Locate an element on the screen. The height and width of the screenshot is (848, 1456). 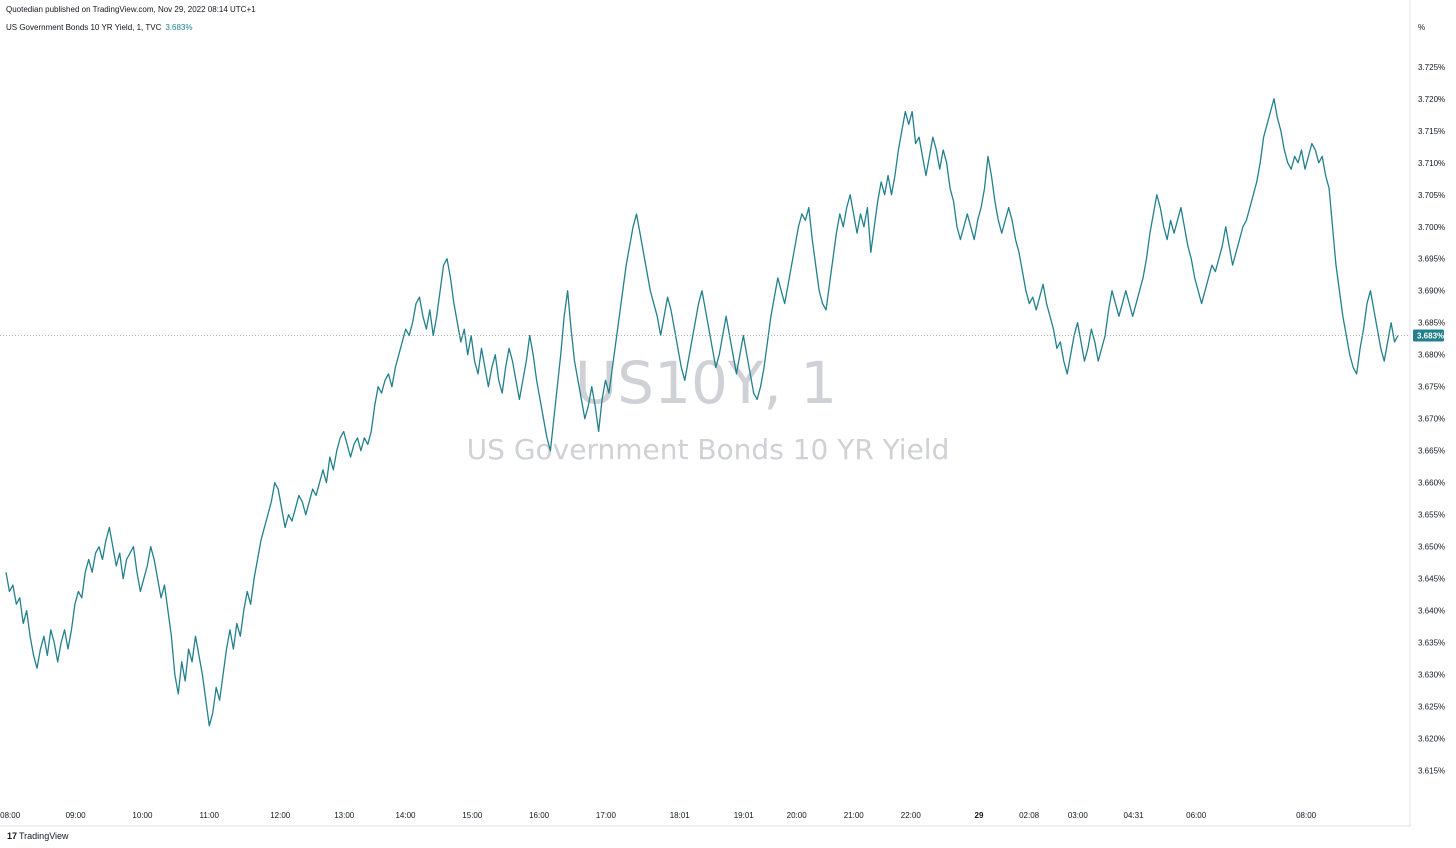
watermark-symbol: US10Y, 1 is located at coordinates (706, 383).